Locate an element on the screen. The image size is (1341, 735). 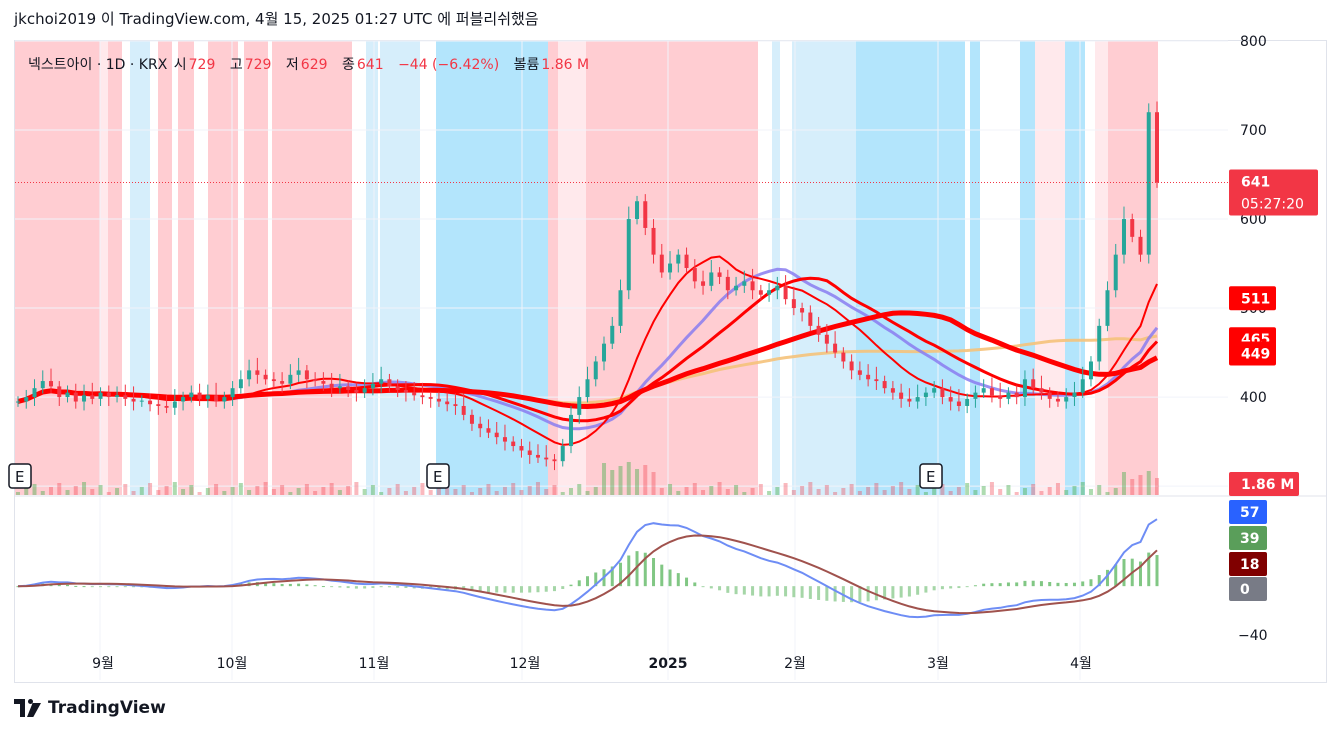
tradingview-logo: TradingView is located at coordinates (90, 708).